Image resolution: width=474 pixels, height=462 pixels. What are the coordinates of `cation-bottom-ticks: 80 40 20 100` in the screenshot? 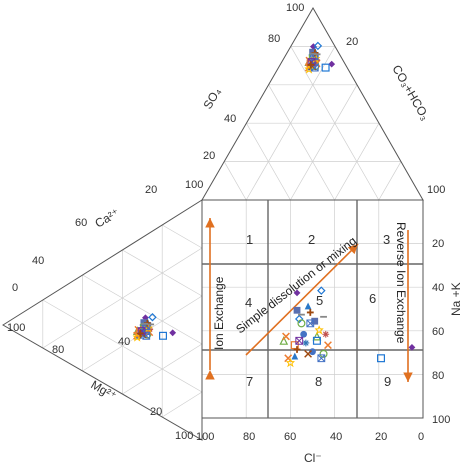 It's located at (122, 389).